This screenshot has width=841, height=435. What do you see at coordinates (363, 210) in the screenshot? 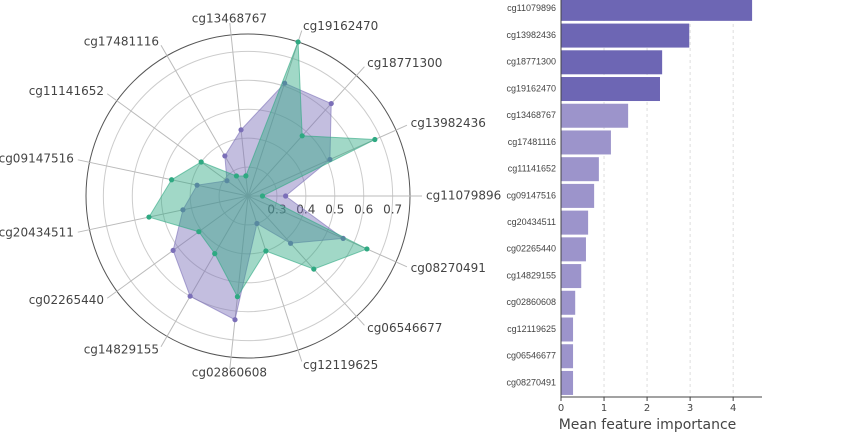
I see `radial-tick-label: 0.6` at bounding box center [363, 210].